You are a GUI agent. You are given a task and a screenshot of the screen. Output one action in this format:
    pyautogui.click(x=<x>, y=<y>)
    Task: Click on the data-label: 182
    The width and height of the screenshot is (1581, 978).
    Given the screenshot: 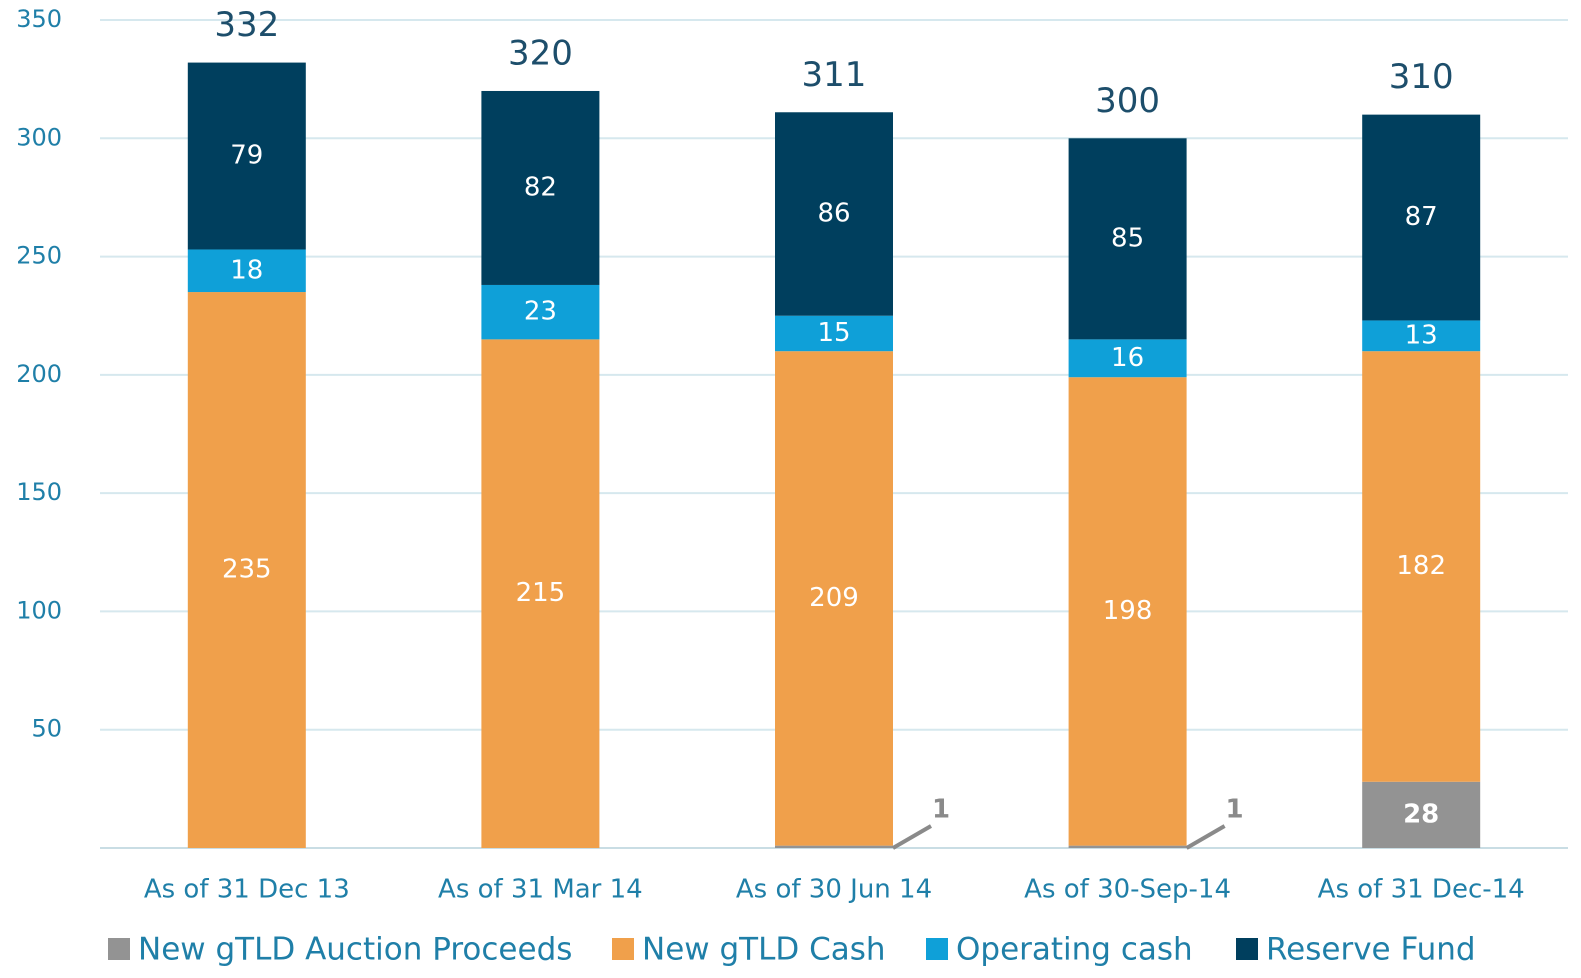 What is the action you would take?
    pyautogui.click(x=1421, y=566)
    